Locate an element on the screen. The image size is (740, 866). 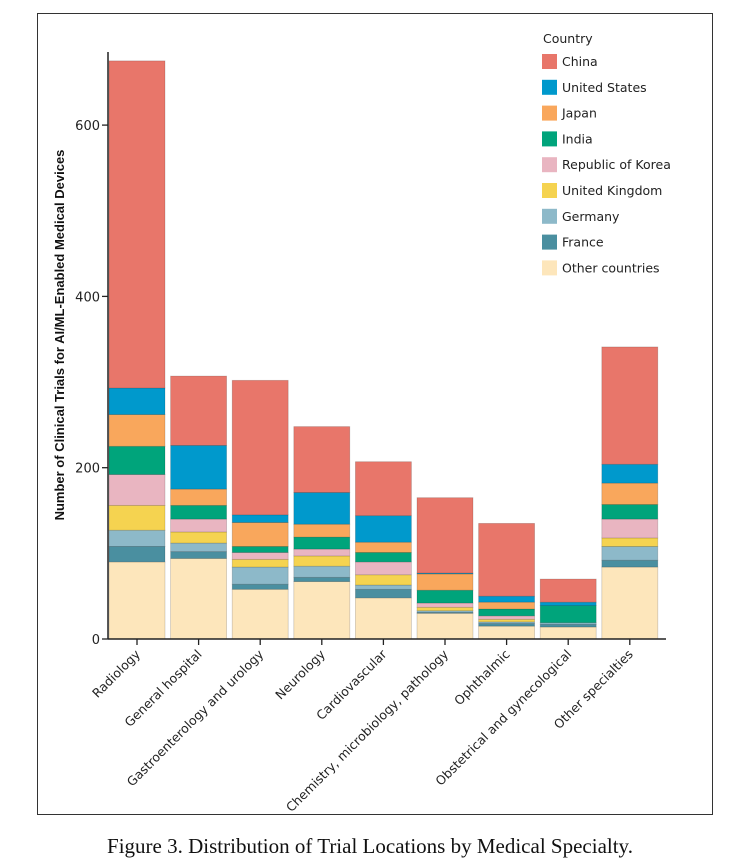
legend-label: Germany is located at coordinates (591, 216).